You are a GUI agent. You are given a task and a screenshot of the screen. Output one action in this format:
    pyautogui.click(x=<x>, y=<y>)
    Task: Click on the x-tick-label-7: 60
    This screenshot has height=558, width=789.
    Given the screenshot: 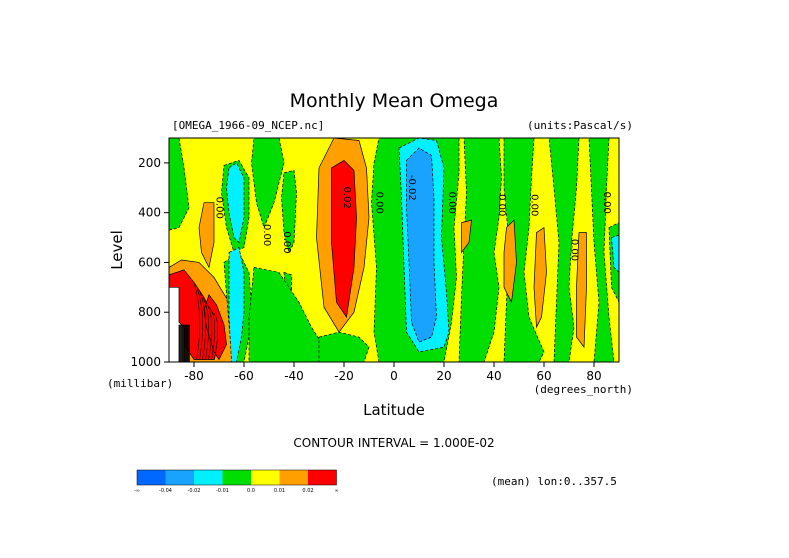 What is the action you would take?
    pyautogui.click(x=543, y=376)
    